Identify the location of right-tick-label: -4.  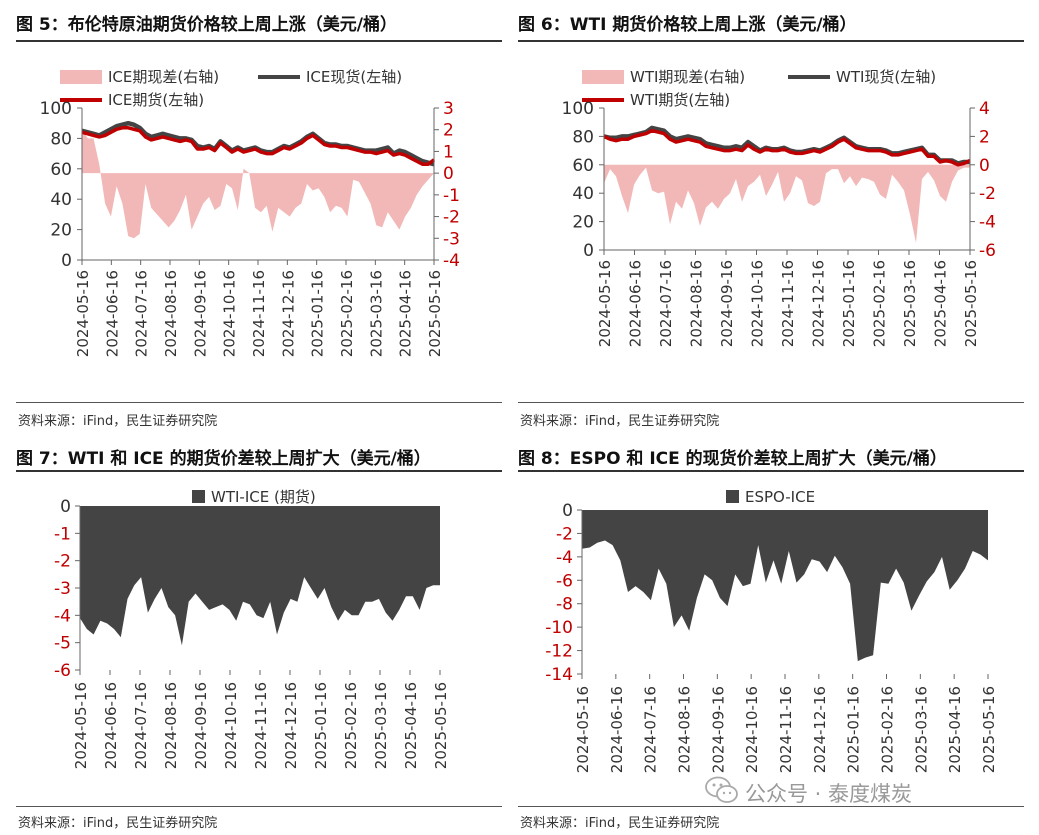
(987, 223).